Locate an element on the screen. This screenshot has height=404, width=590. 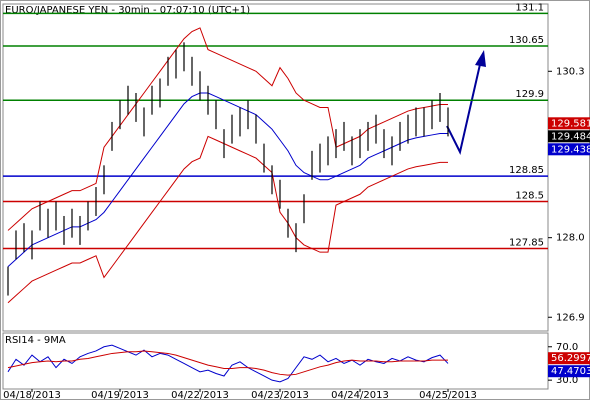
price-tag: 129.581 is located at coordinates (570, 123).